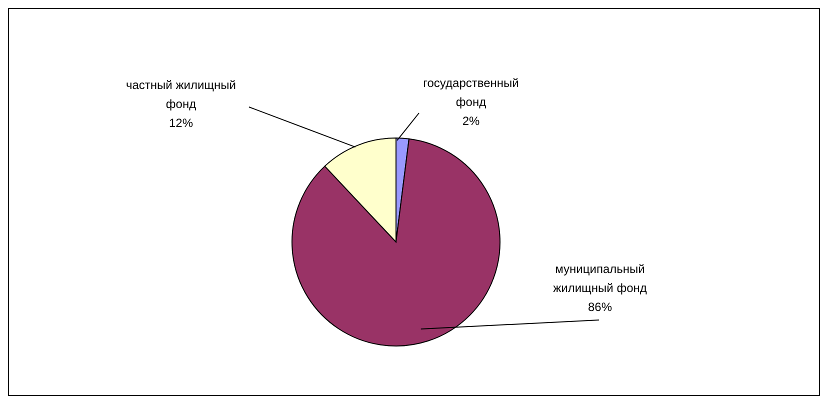 This screenshot has height=402, width=826. Describe the element at coordinates (181, 123) in the screenshot. I see `data-label: 12%` at that location.